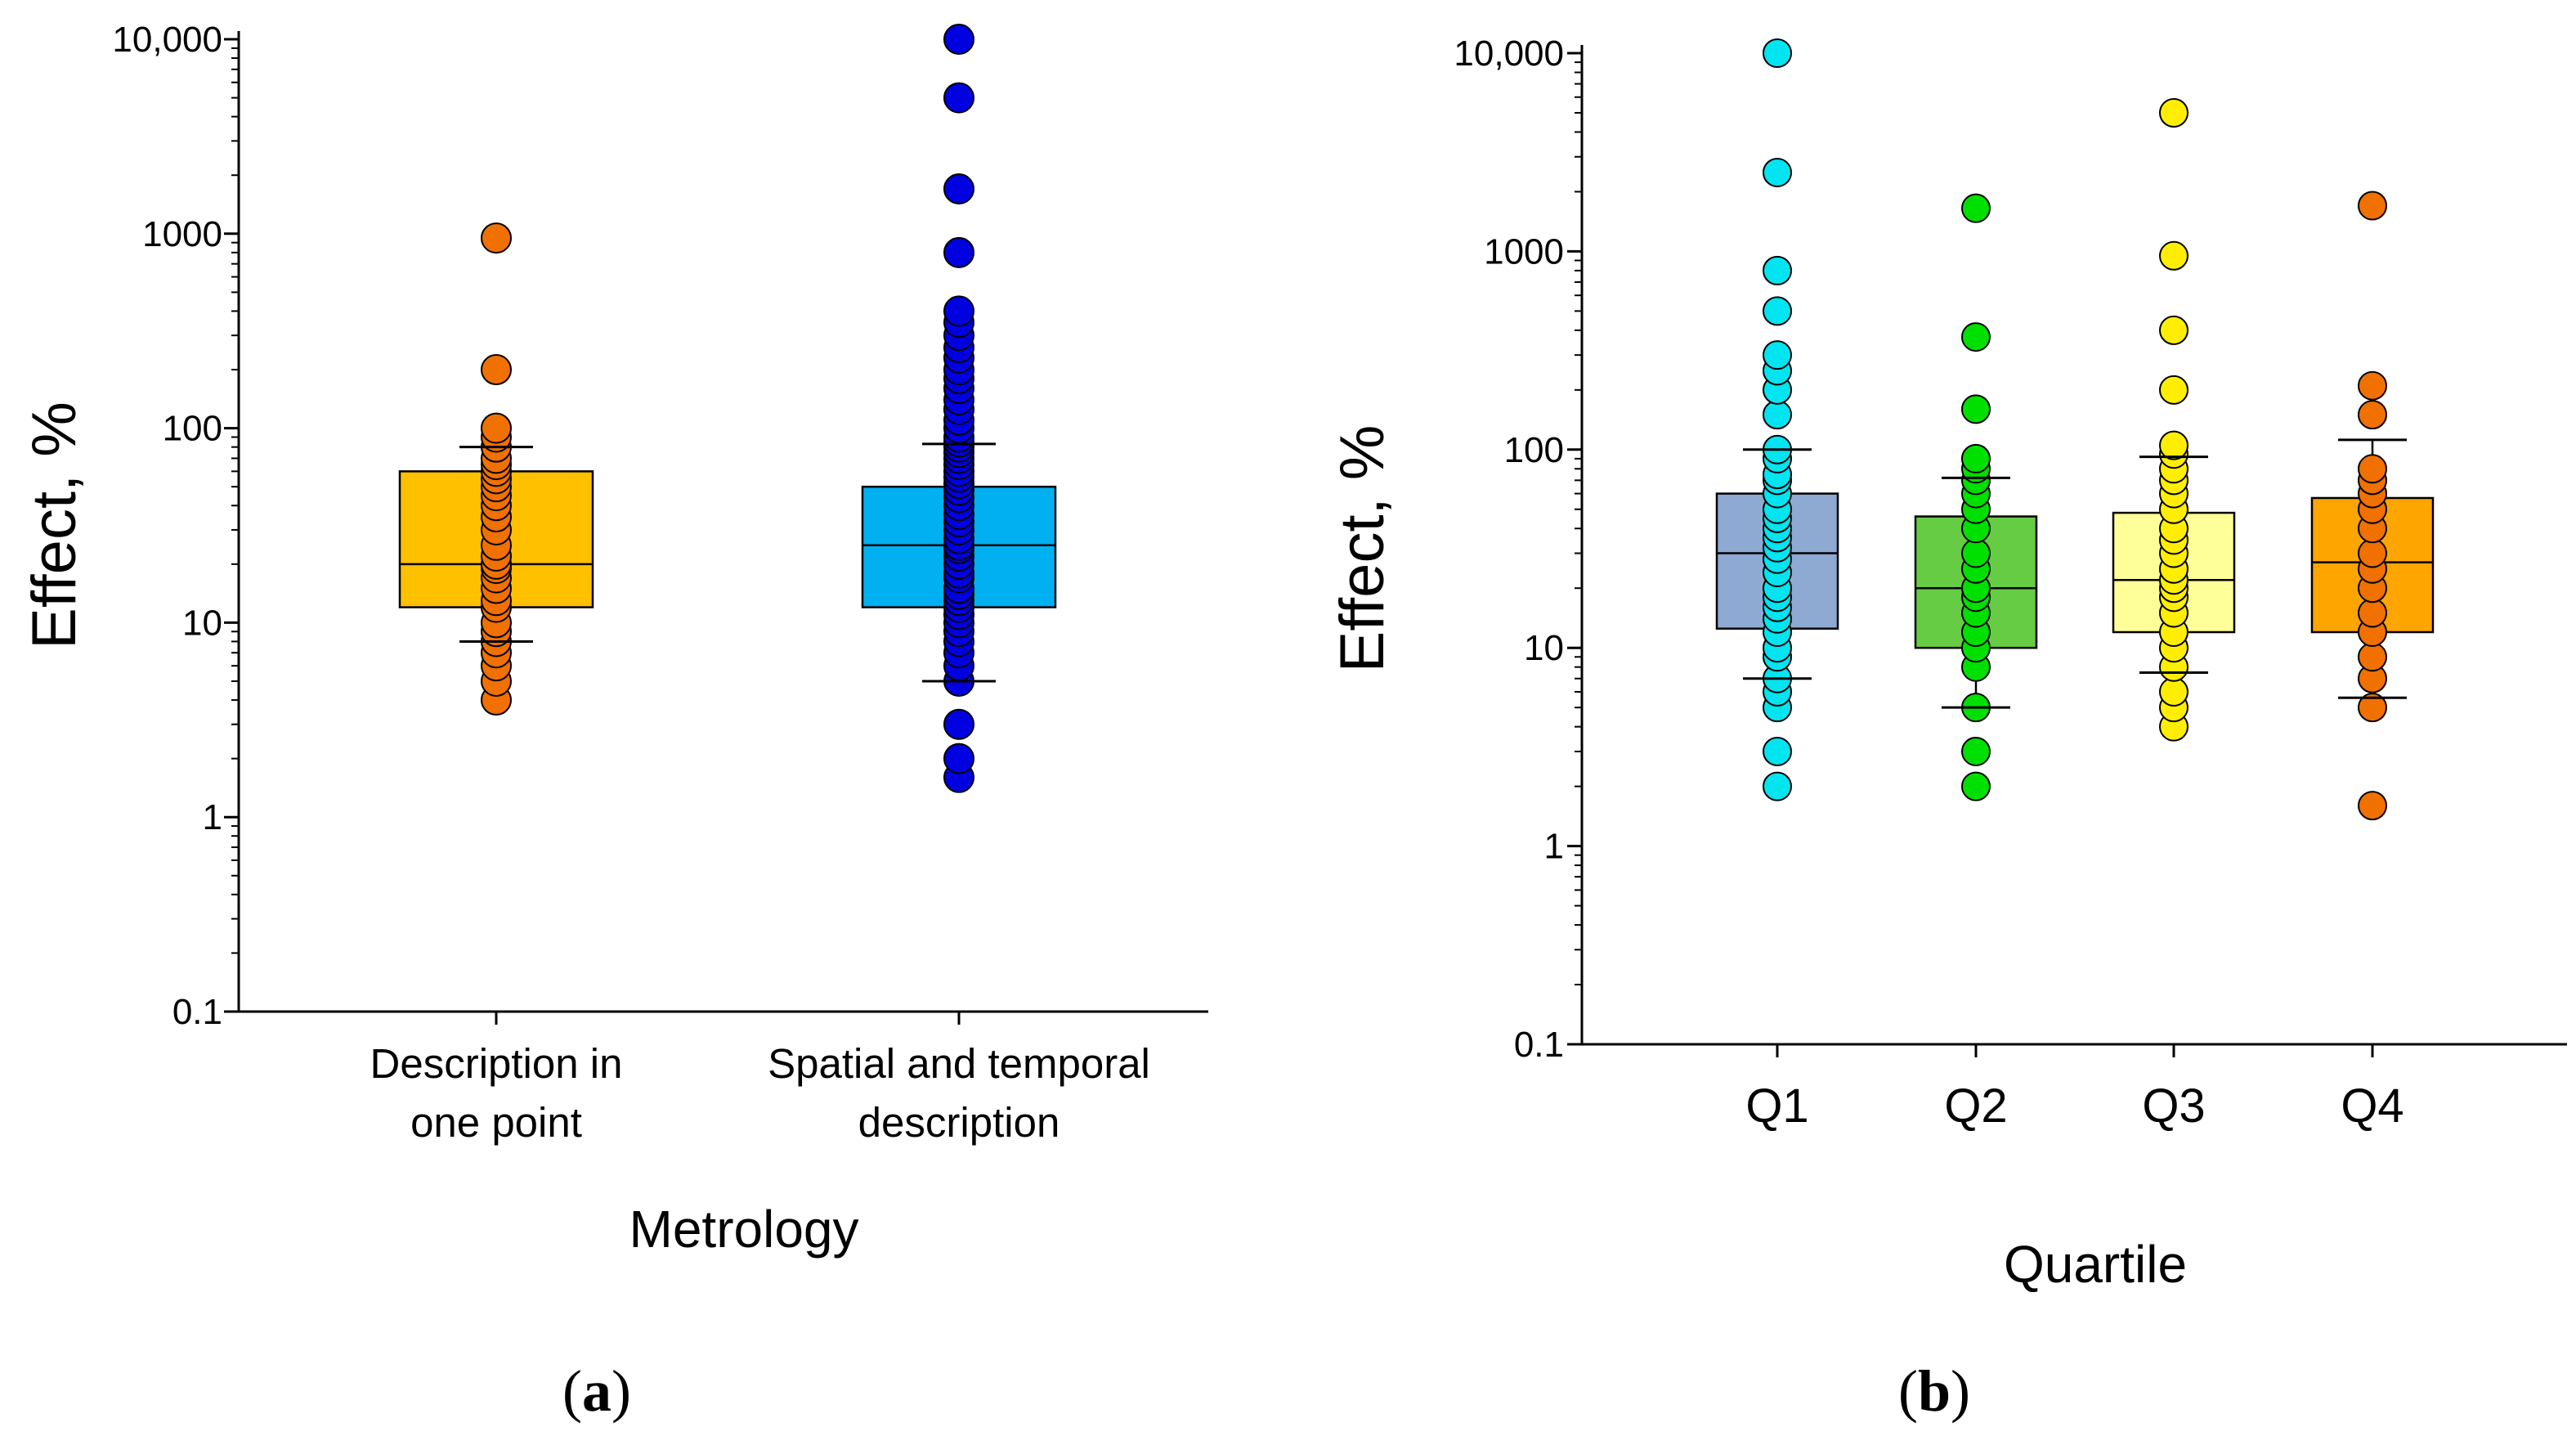 This screenshot has width=2576, height=1445. What do you see at coordinates (959, 1063) in the screenshot?
I see `x-tick-label: Spatial and temporal` at bounding box center [959, 1063].